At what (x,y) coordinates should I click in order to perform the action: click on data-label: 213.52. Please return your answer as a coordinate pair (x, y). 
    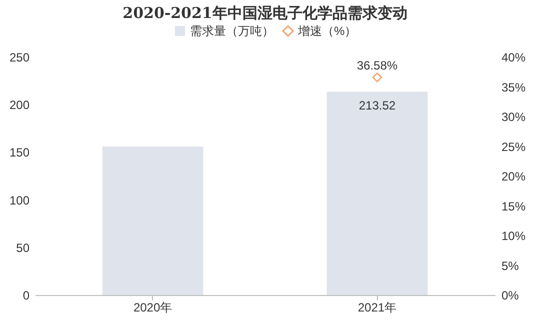
    Looking at the image, I should click on (377, 105).